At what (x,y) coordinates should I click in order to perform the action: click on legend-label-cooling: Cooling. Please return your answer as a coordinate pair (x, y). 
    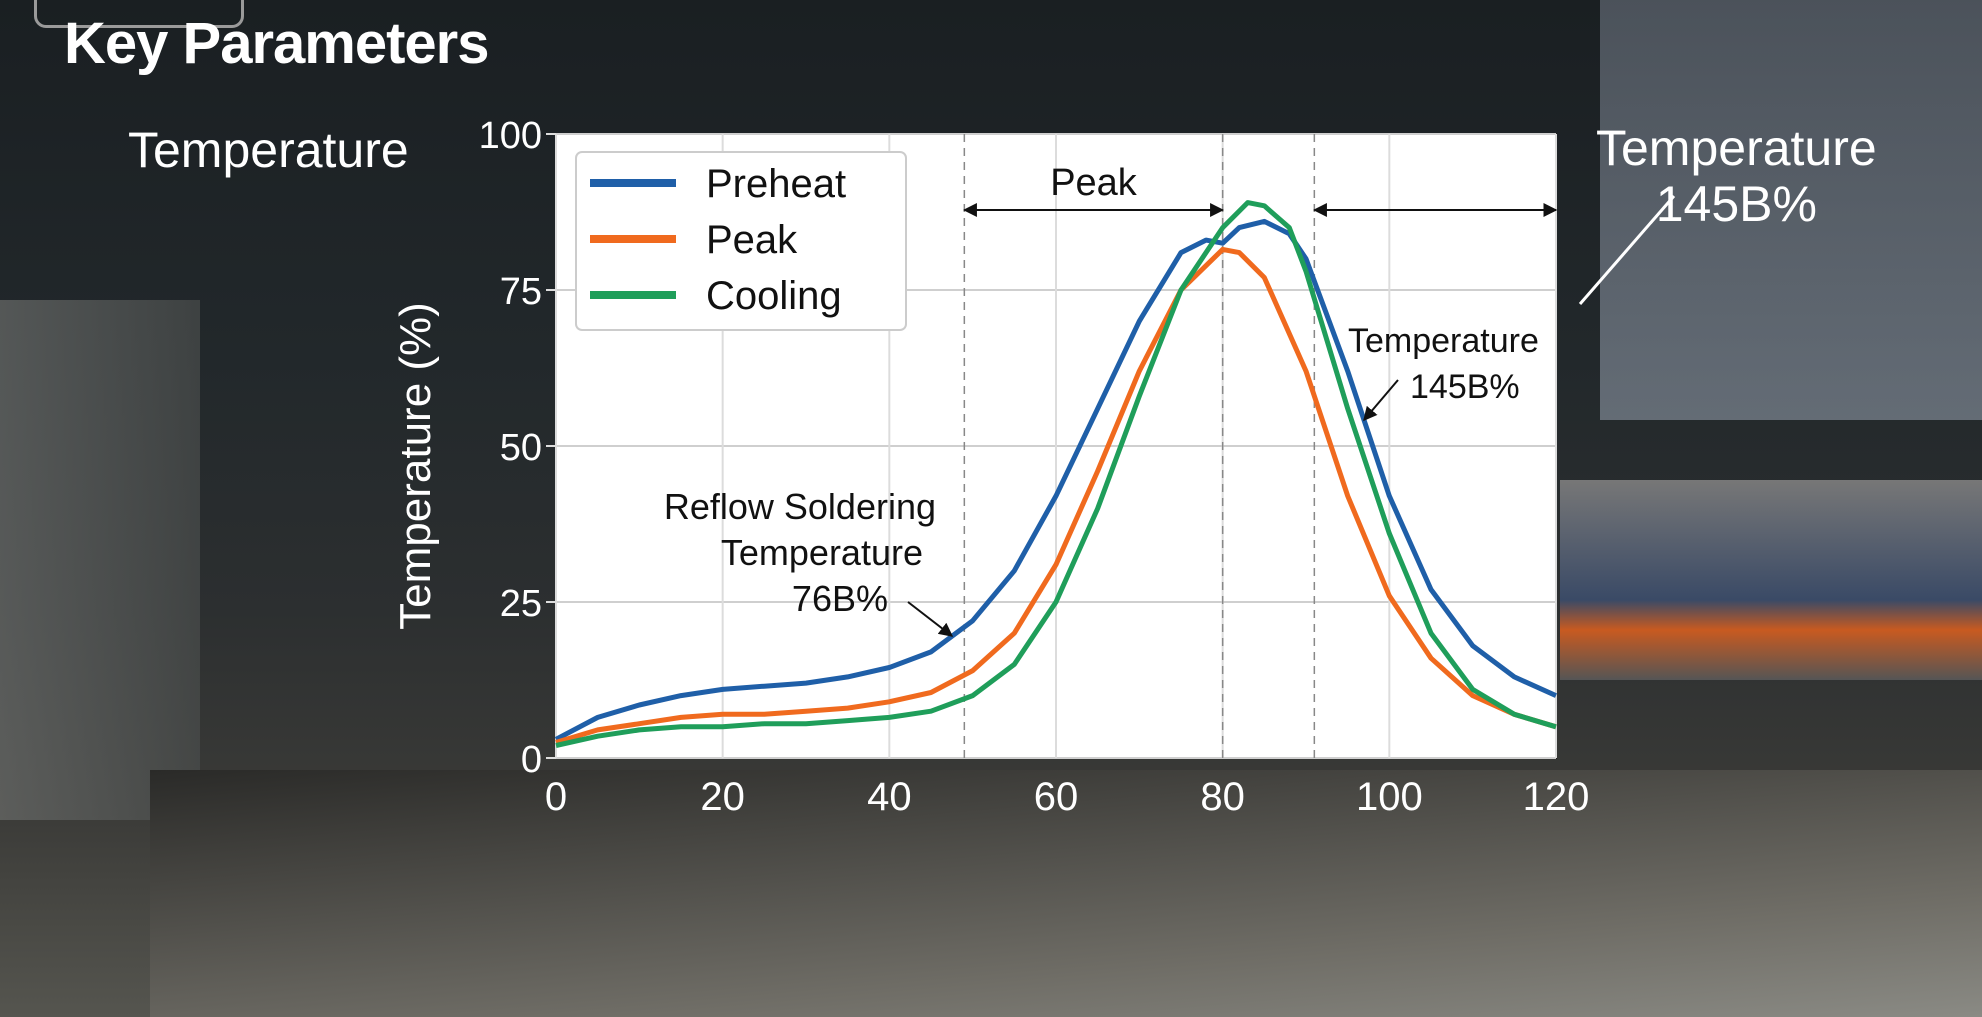
    Looking at the image, I should click on (774, 296).